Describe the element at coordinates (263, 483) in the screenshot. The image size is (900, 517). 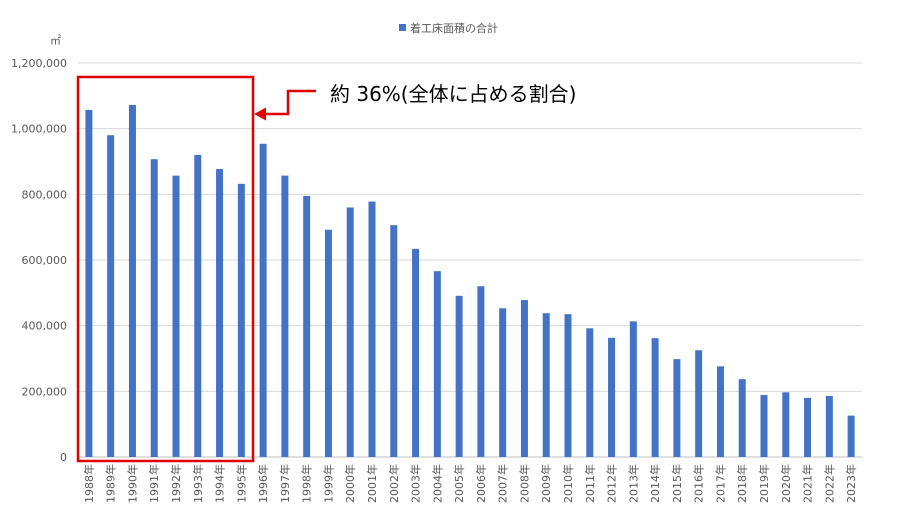
I see `x-tick-label: 1996年` at that location.